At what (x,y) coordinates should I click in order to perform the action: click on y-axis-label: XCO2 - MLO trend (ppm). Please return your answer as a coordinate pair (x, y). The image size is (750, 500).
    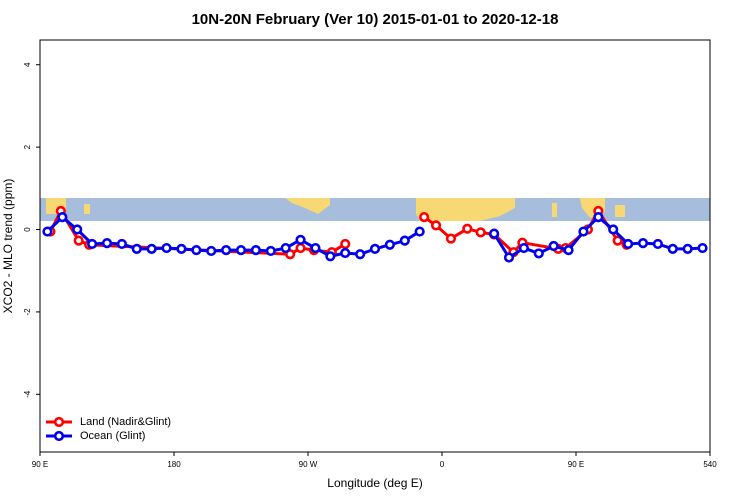
    Looking at the image, I should click on (8, 246).